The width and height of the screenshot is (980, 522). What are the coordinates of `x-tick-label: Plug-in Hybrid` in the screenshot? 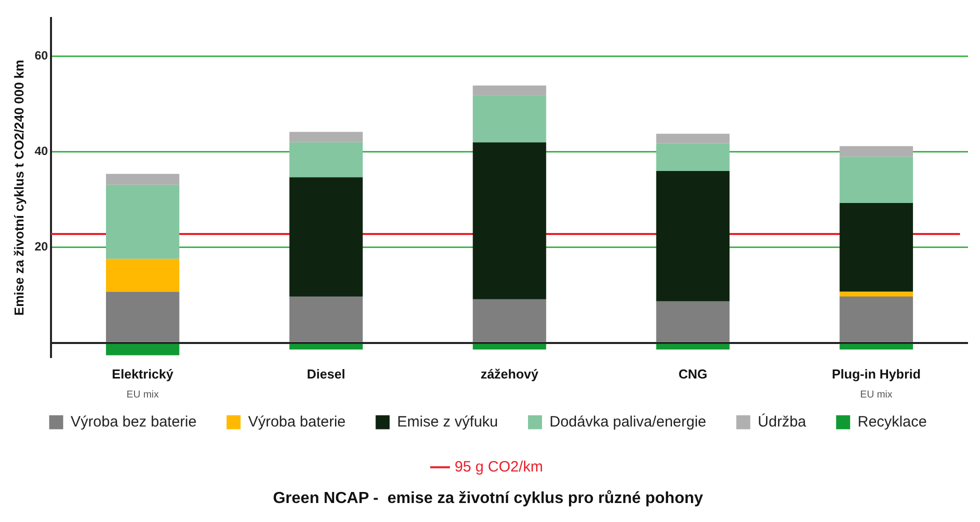 It's located at (876, 374).